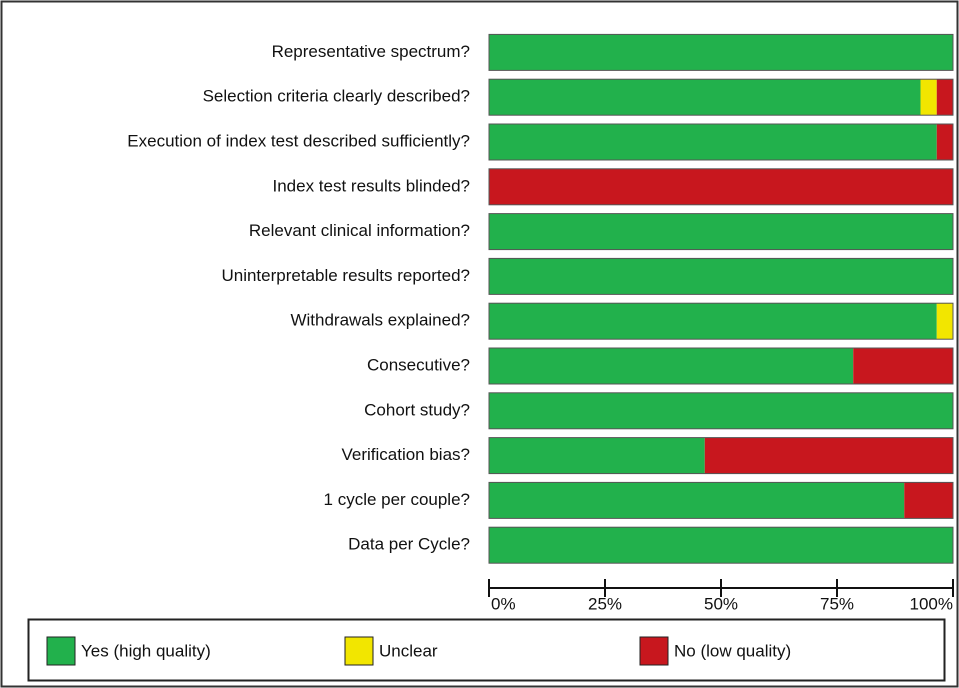 The width and height of the screenshot is (959, 688). What do you see at coordinates (146, 650) in the screenshot?
I see `legend-label: Yes (high quality)` at bounding box center [146, 650].